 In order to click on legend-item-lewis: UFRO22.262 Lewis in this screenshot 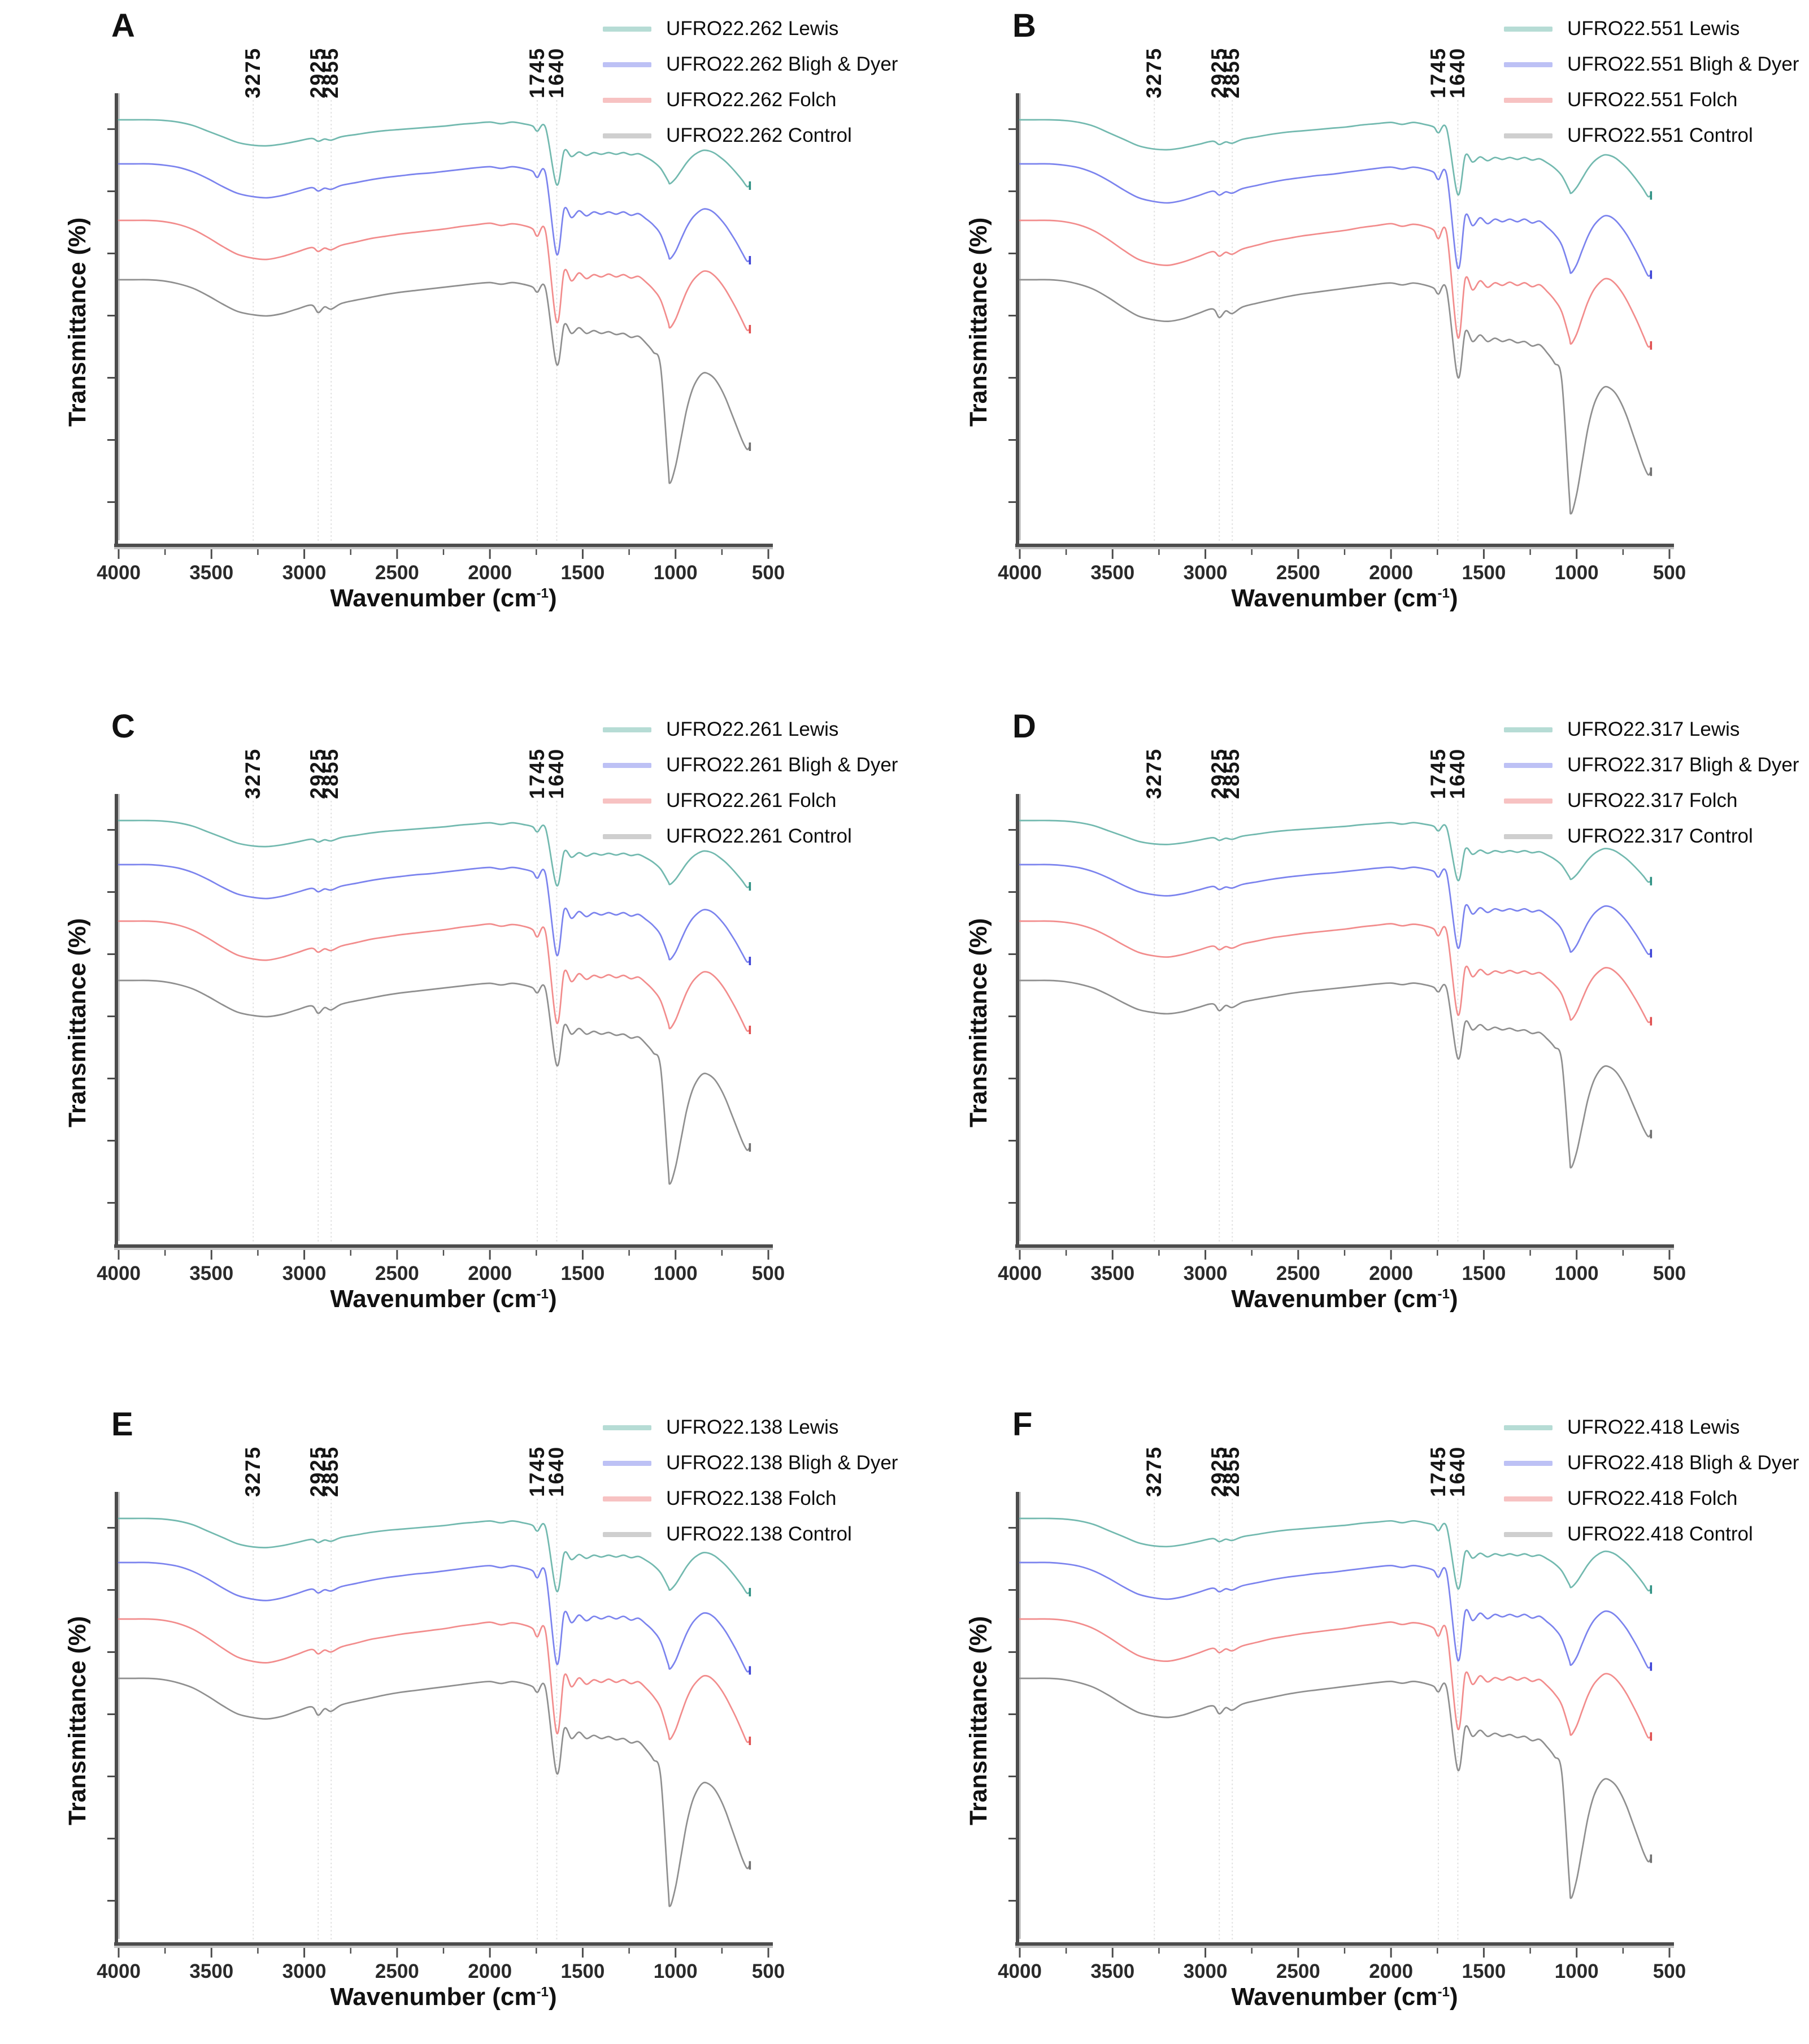, I will do `click(750, 29)`.